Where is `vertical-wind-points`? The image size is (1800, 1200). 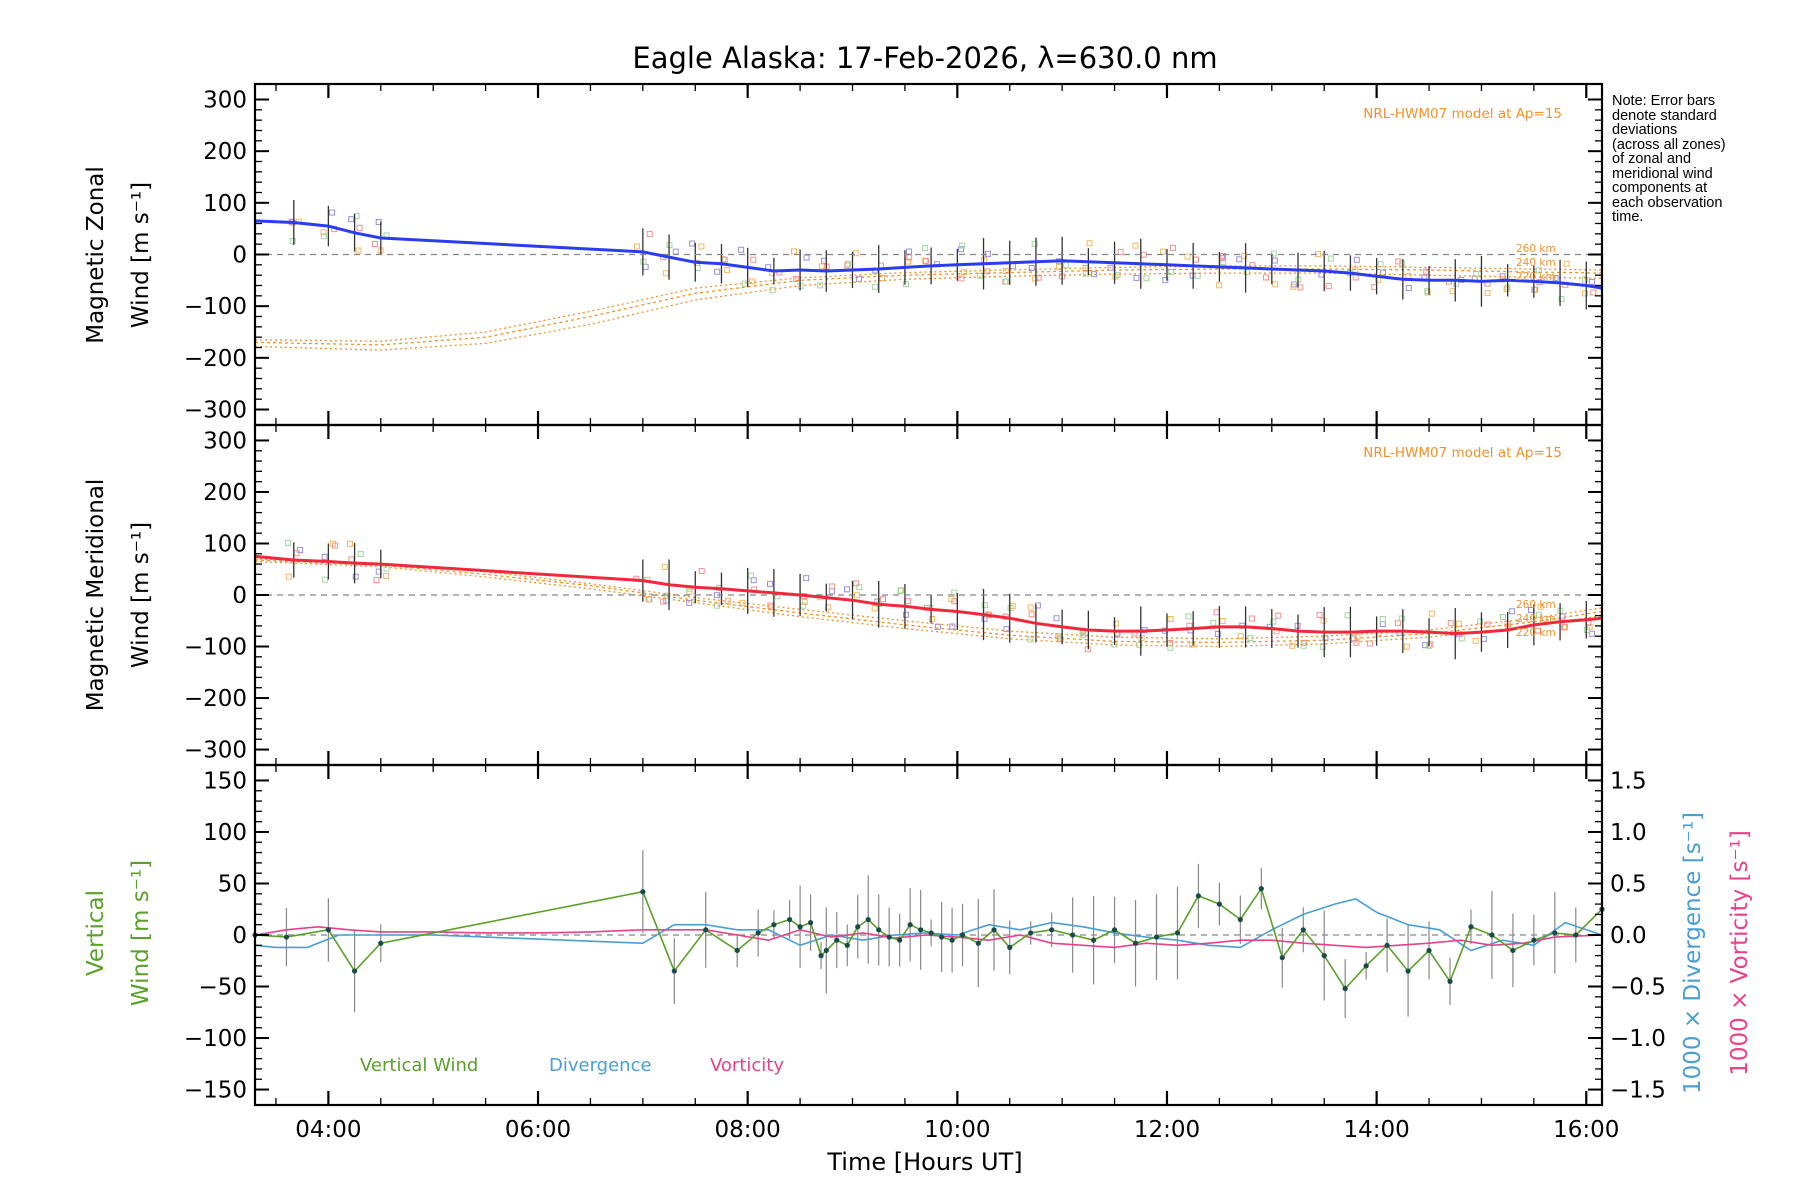
vertical-wind-points is located at coordinates (928, 939).